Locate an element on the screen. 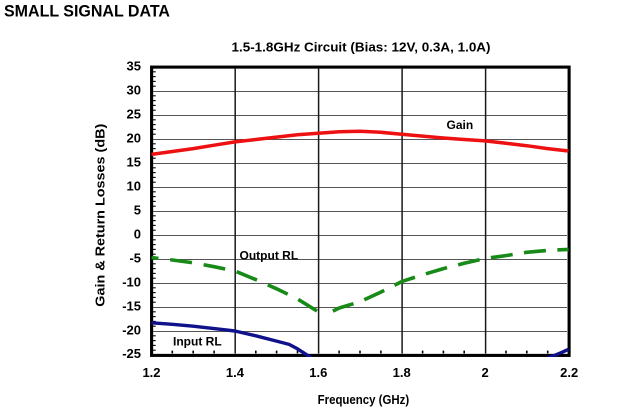  svg-text: -15 is located at coordinates (131, 306).